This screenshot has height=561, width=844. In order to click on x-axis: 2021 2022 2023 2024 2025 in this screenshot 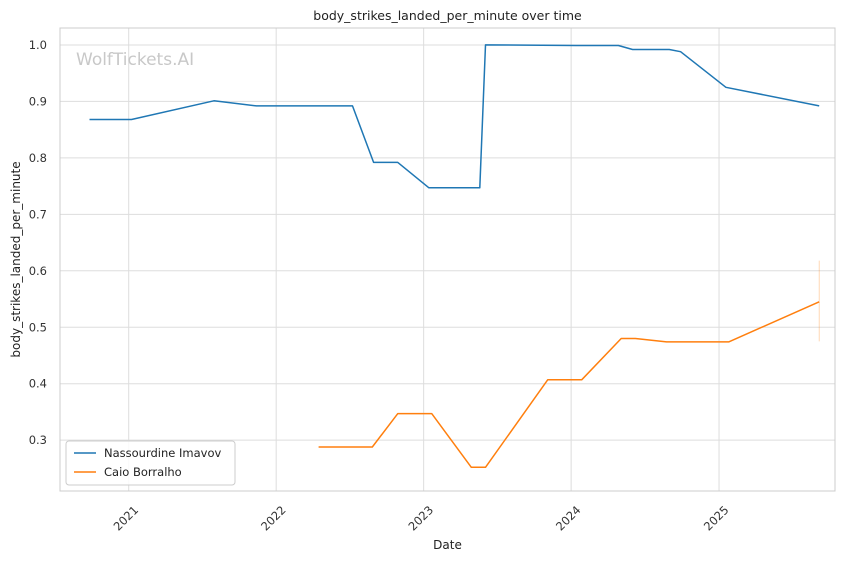, I will do `click(421, 518)`.